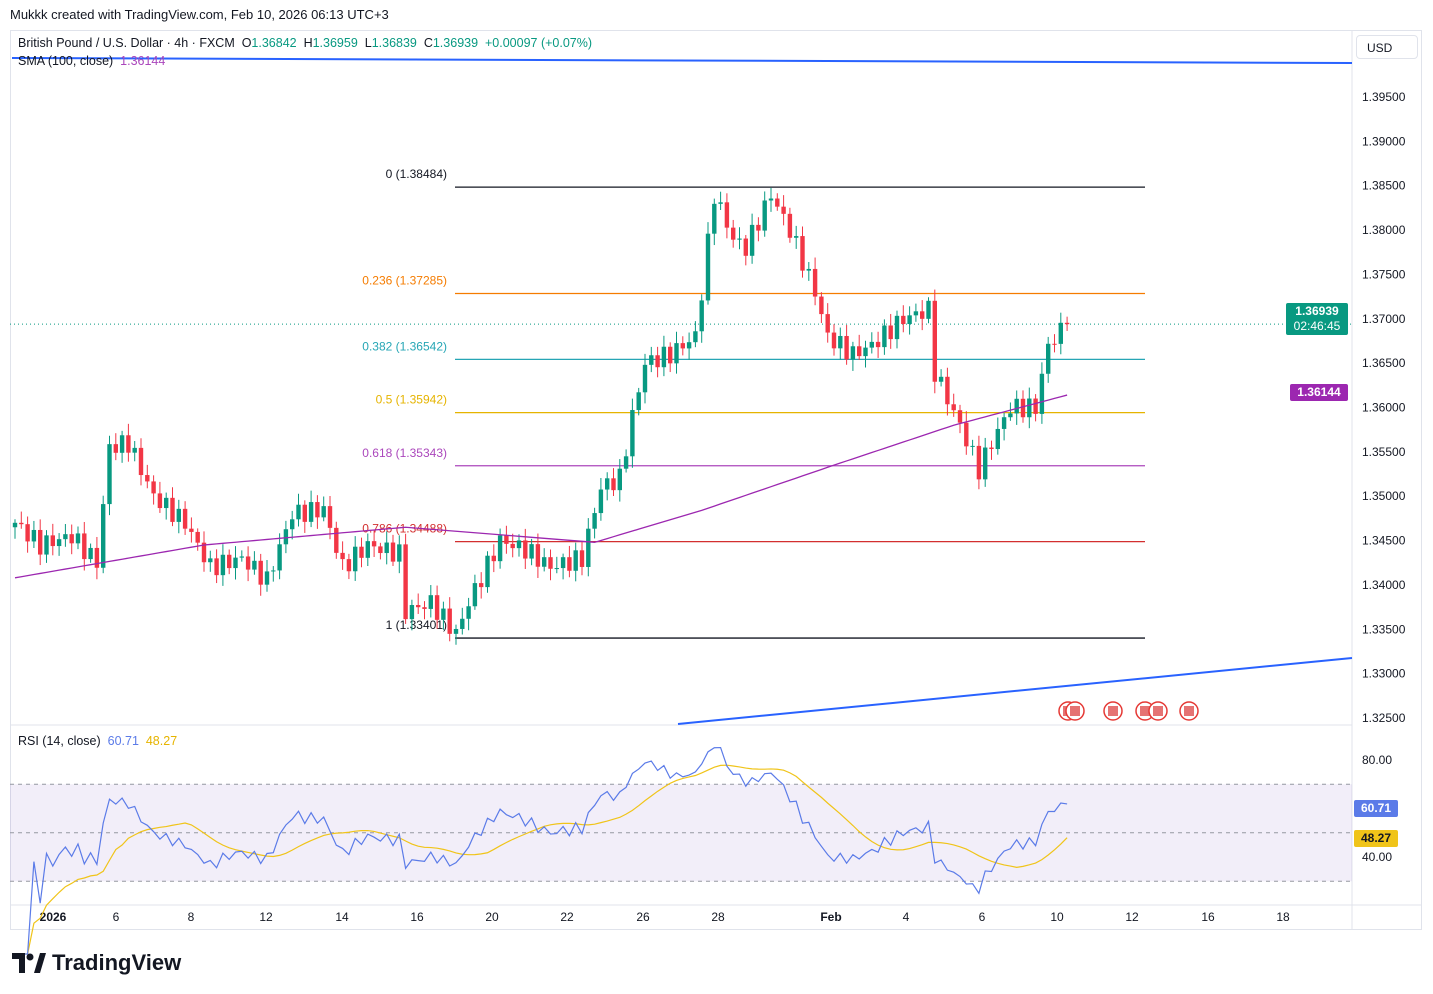  What do you see at coordinates (404, 529) in the screenshot?
I see `fib-level-label: 0.786 (1.34488)` at bounding box center [404, 529].